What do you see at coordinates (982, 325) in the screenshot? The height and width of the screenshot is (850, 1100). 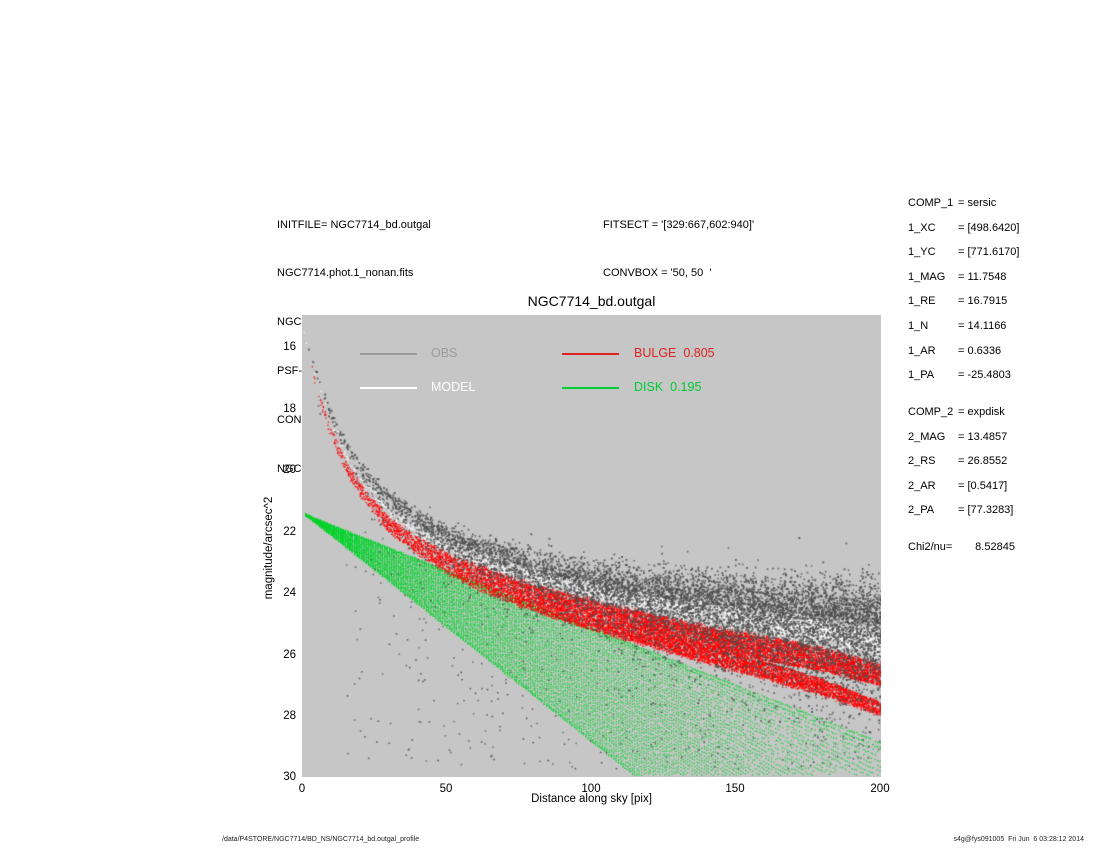 I see `param-value: = 14.1166` at bounding box center [982, 325].